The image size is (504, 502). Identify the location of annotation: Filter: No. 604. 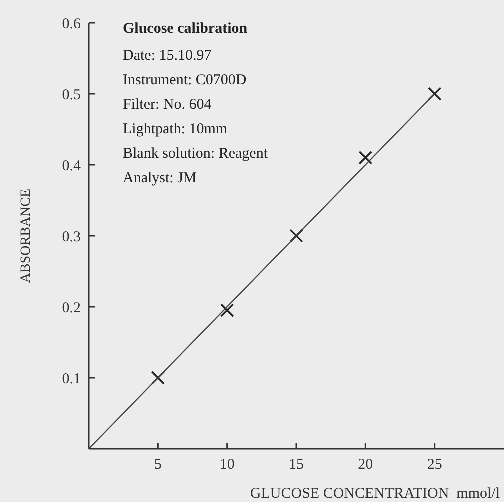
(167, 105).